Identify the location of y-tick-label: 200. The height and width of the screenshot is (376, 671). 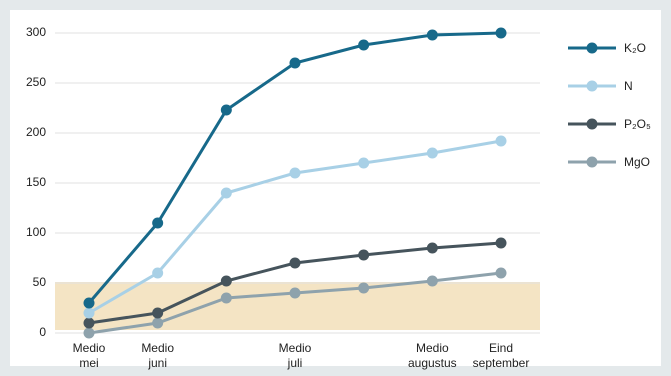
(36, 132).